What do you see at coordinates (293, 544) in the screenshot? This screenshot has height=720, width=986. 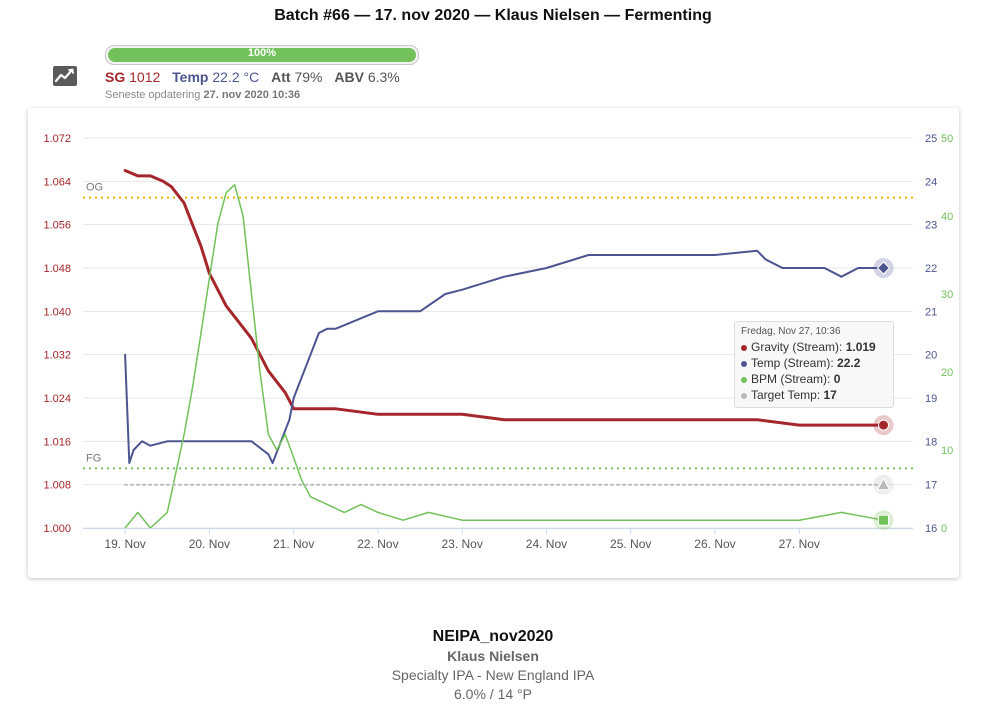 I see `x-tick-label: 21. Nov` at bounding box center [293, 544].